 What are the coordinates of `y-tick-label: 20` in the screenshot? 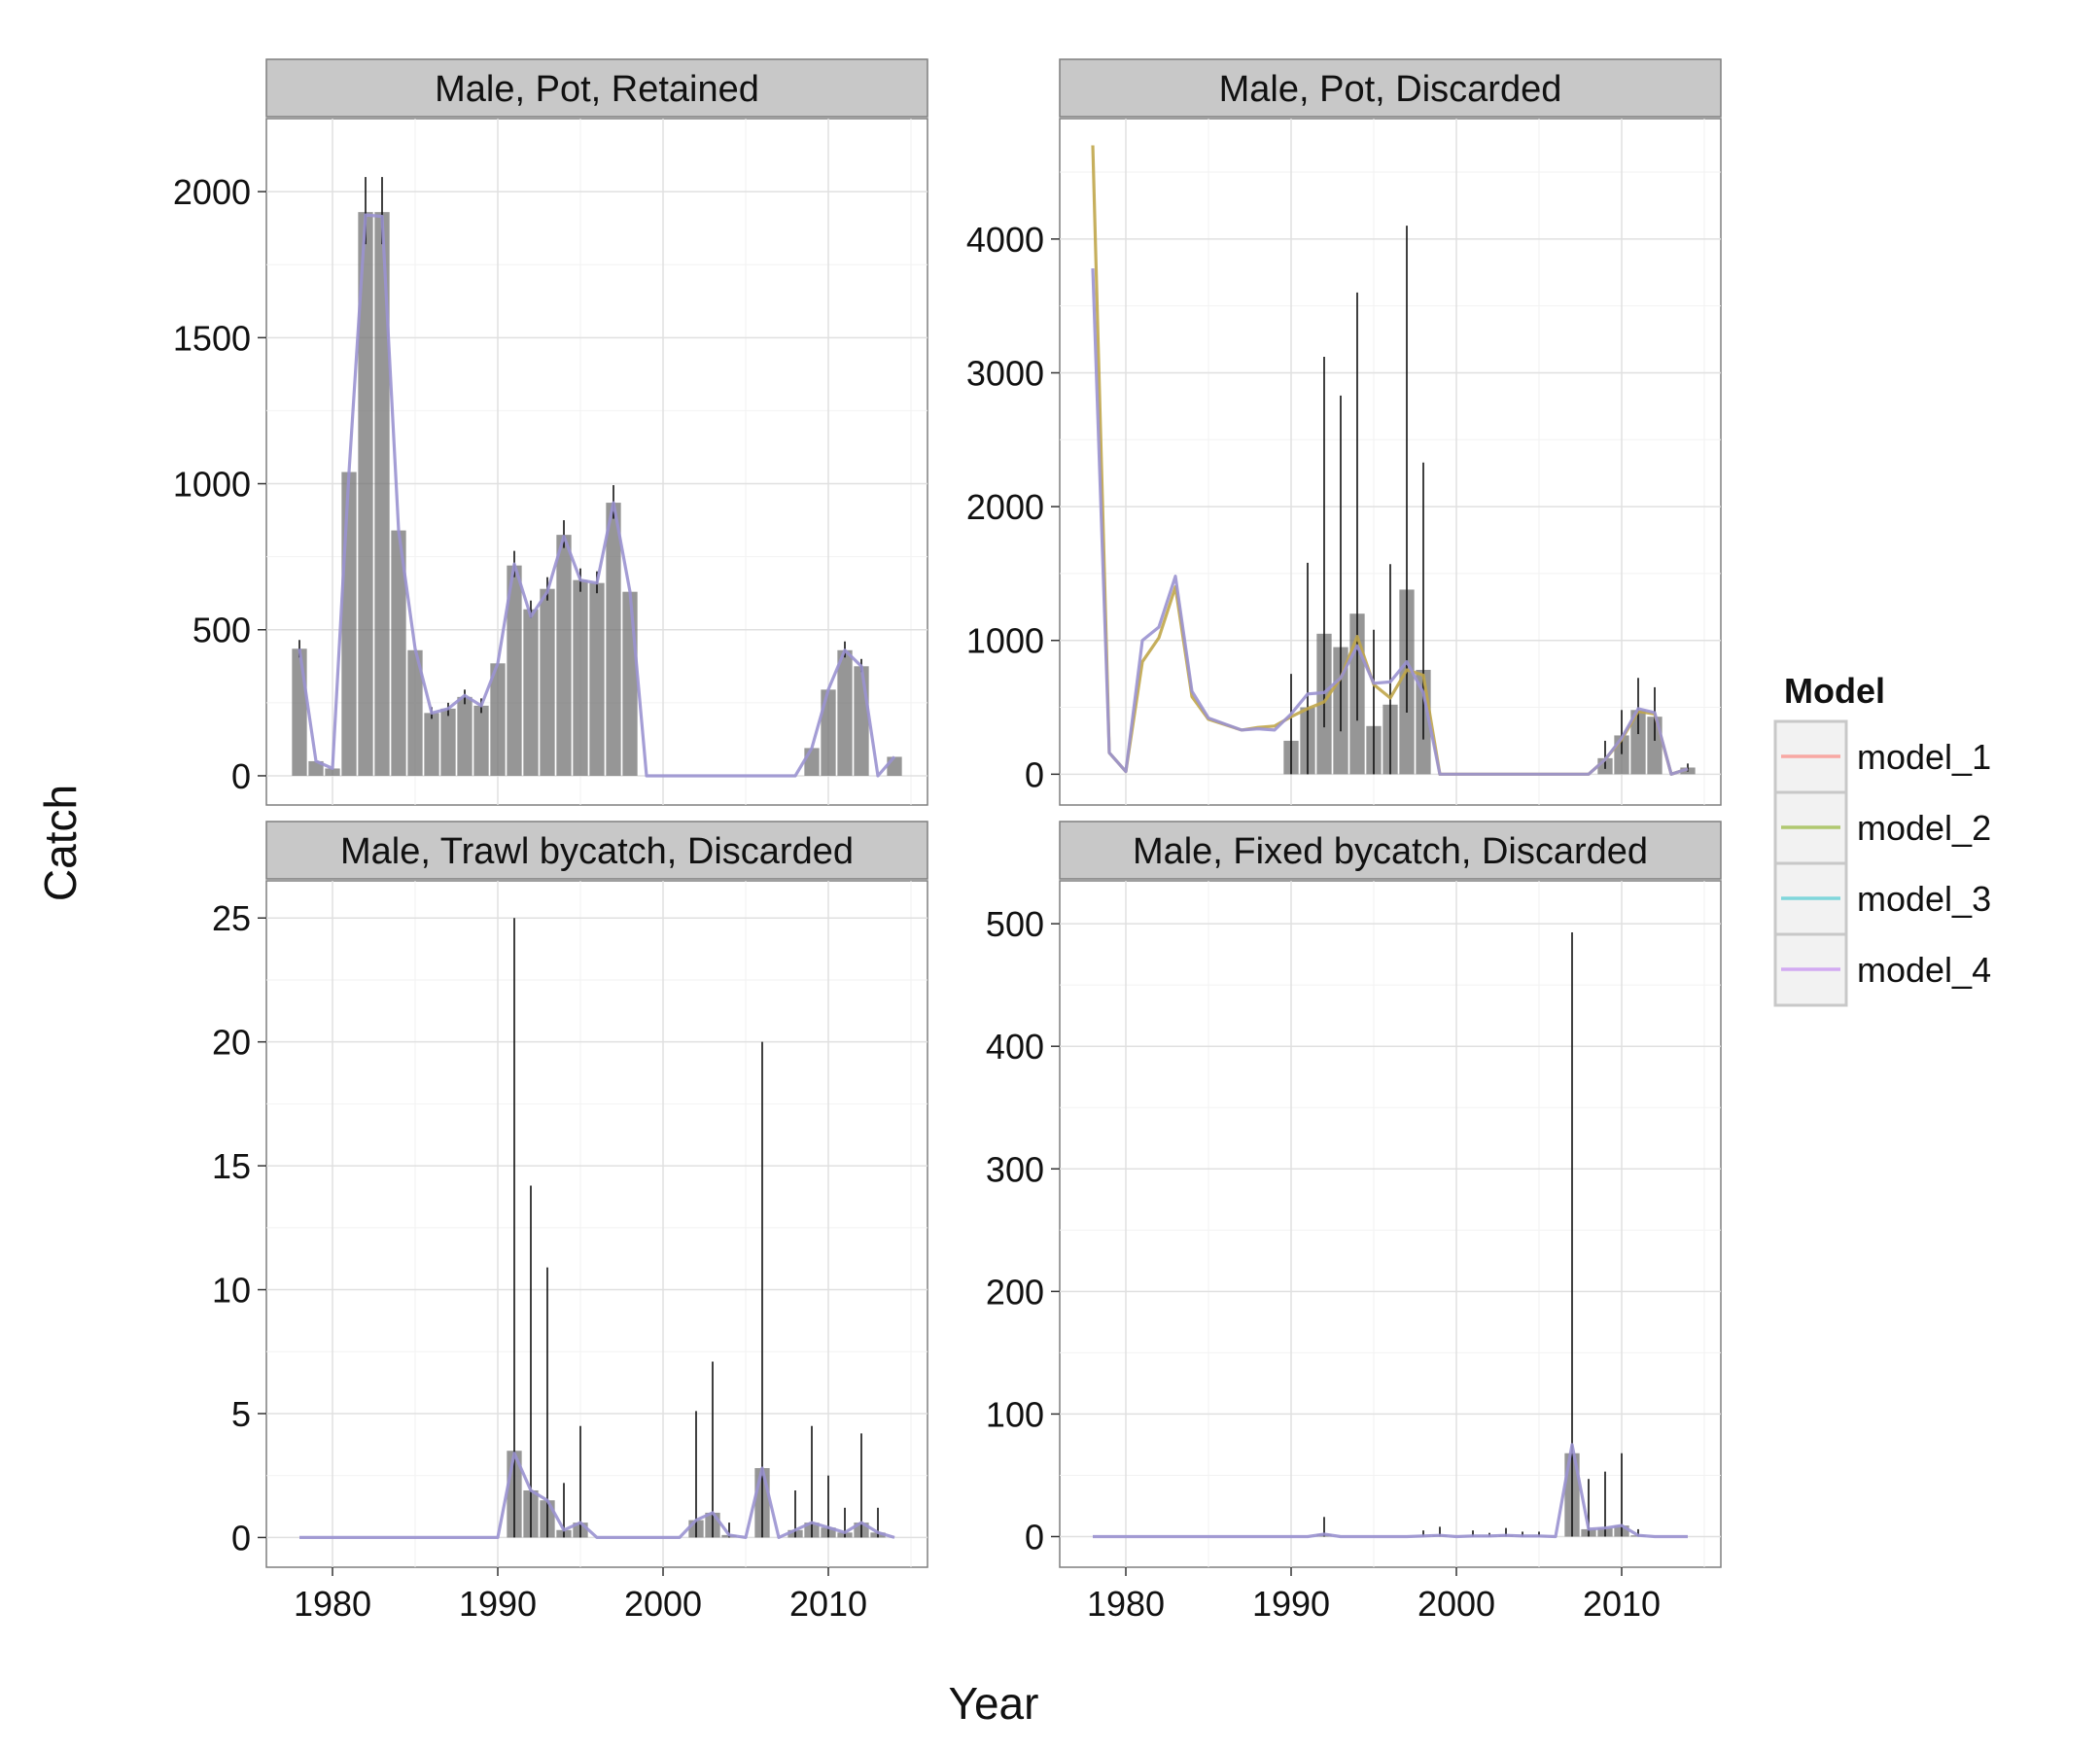 It's located at (231, 1043).